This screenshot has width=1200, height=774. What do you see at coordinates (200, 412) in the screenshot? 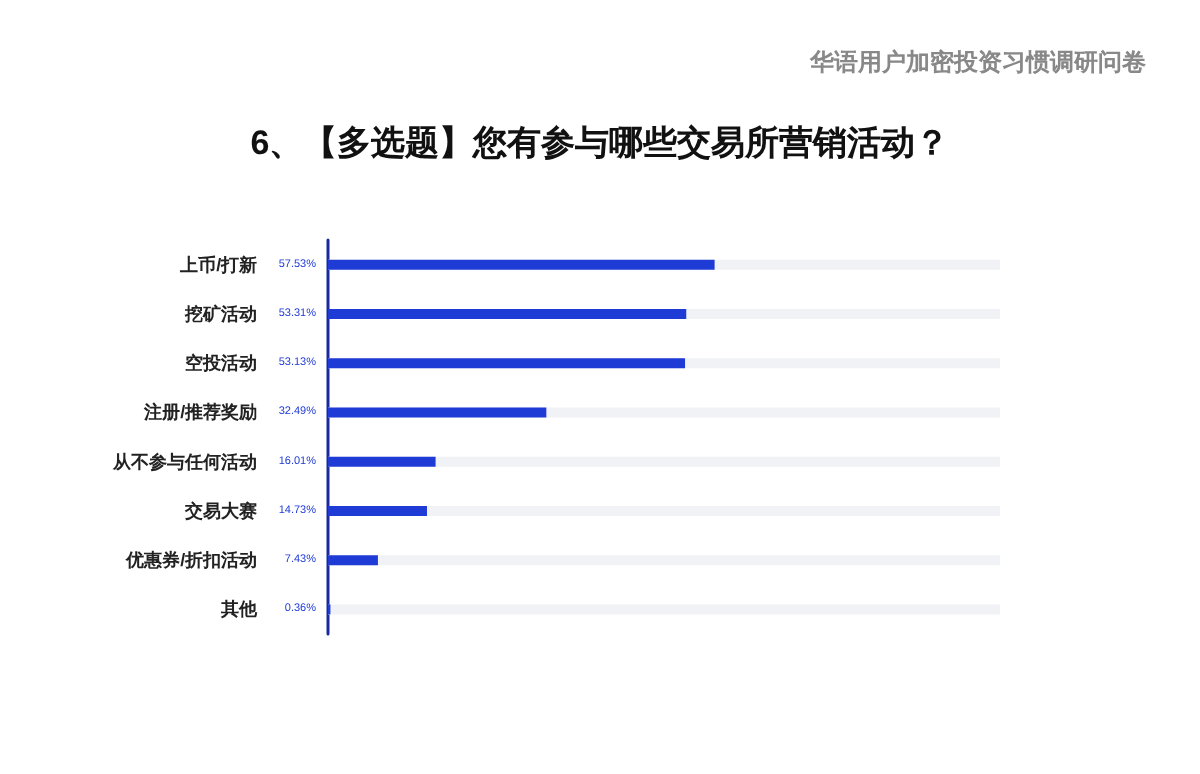
I see `y-tick-label: 注册/推荐奖励` at bounding box center [200, 412].